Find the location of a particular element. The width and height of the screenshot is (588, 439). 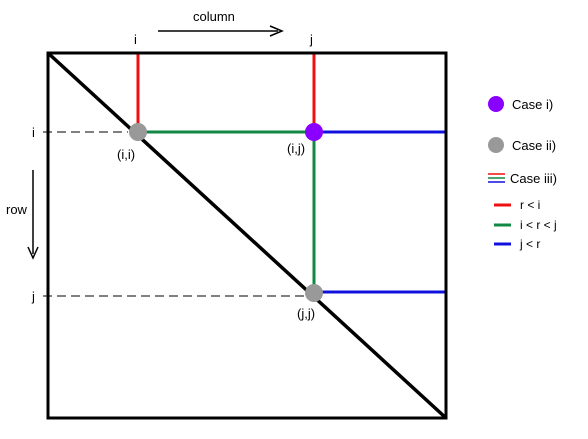

node-jj-label: (j,j) is located at coordinates (306, 313).